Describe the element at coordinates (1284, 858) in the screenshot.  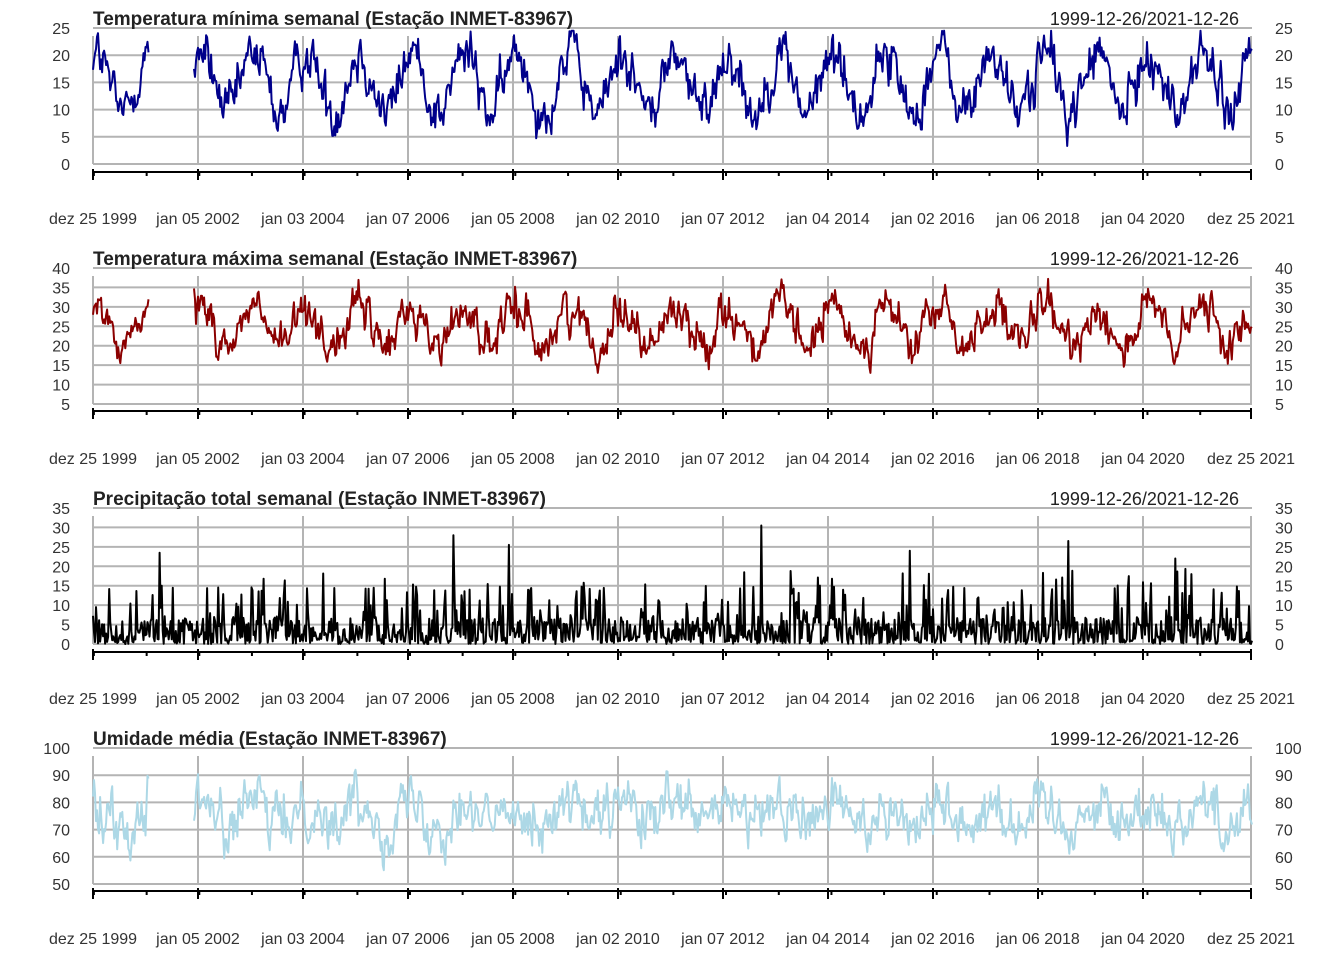
I see `y-tick-label-right: 60` at that location.